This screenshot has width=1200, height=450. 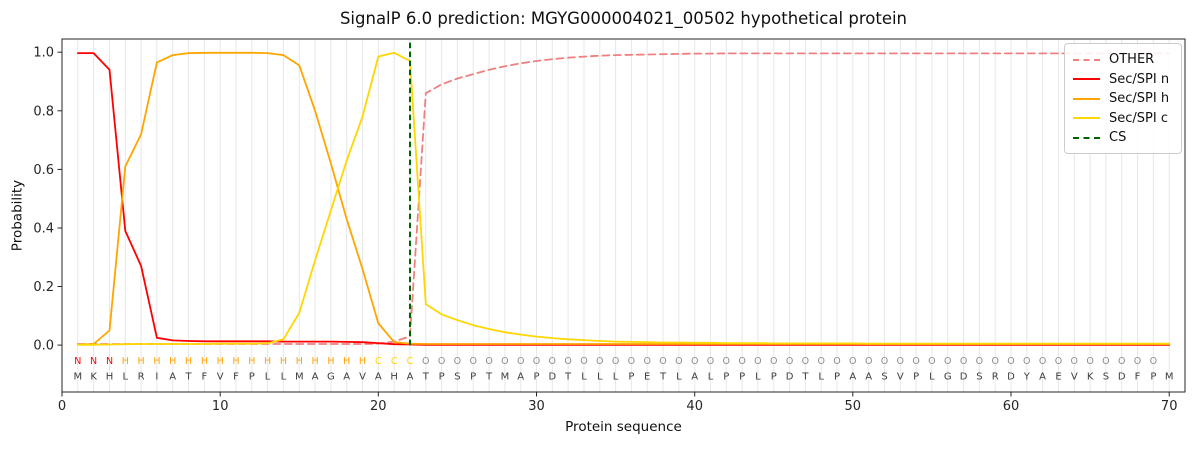 What do you see at coordinates (43, 229) in the screenshot?
I see `y-tick-label: 0.4` at bounding box center [43, 229].